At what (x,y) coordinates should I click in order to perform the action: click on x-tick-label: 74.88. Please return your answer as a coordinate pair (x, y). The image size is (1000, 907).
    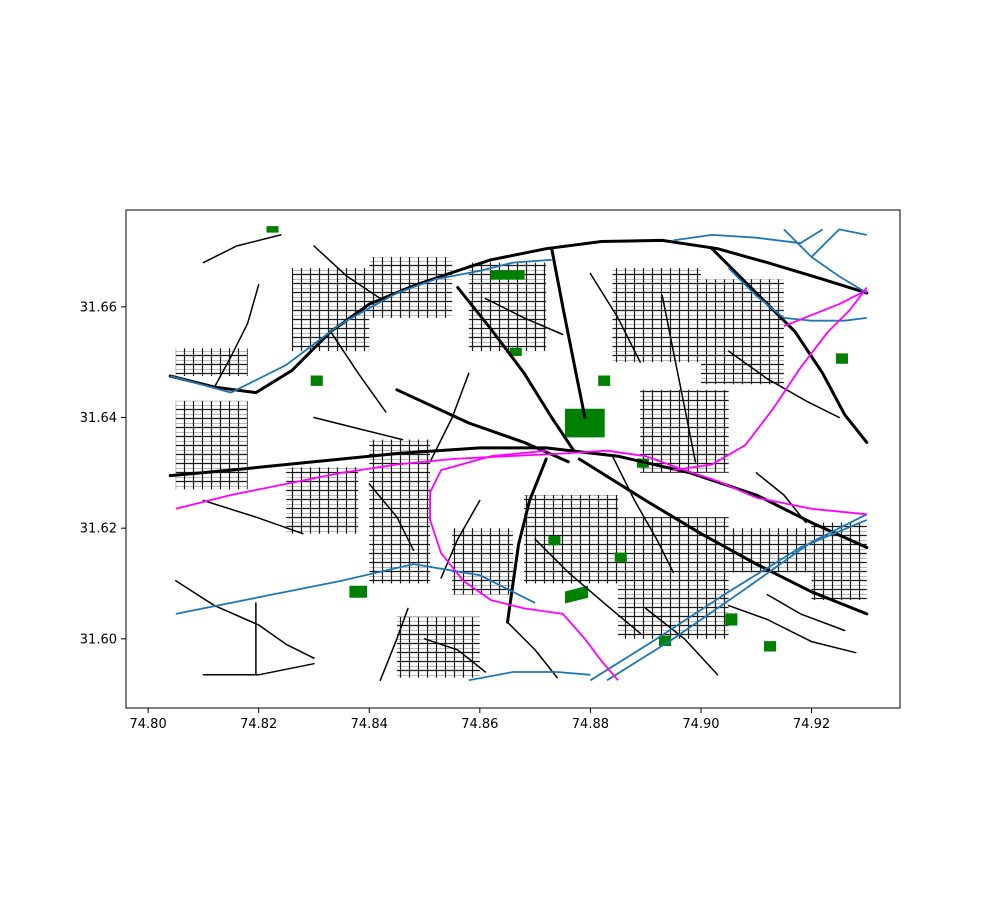
    Looking at the image, I should click on (590, 724).